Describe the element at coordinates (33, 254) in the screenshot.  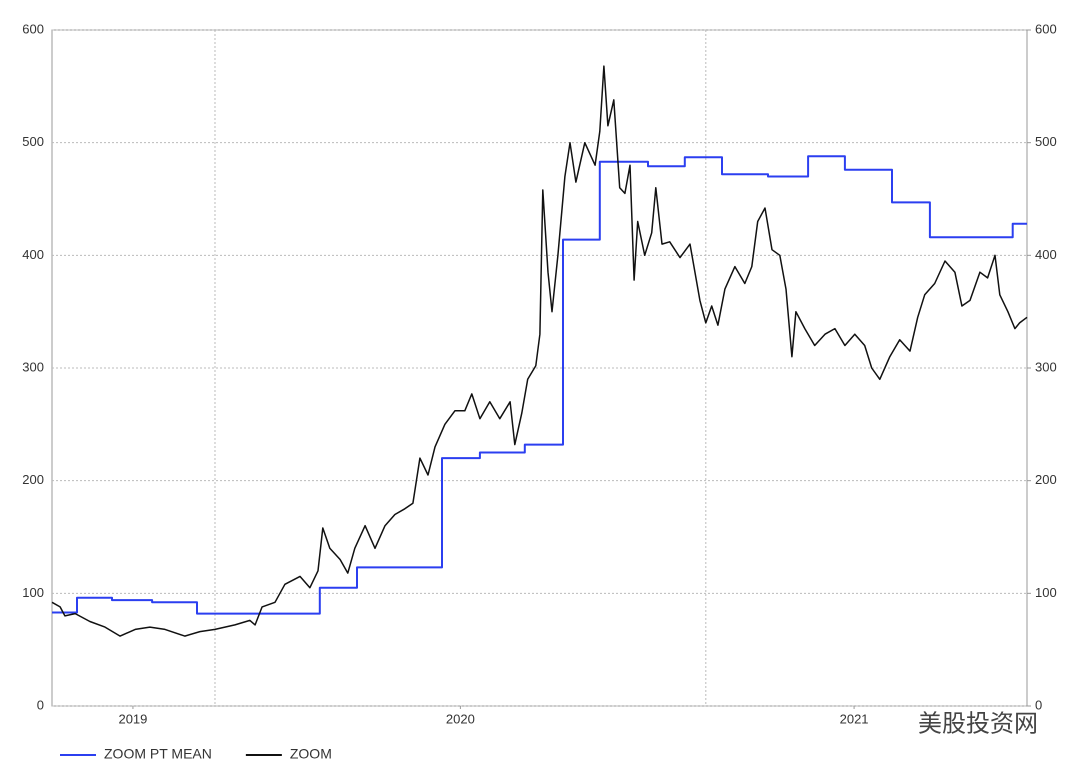
I see `y-tick-label: 400` at that location.